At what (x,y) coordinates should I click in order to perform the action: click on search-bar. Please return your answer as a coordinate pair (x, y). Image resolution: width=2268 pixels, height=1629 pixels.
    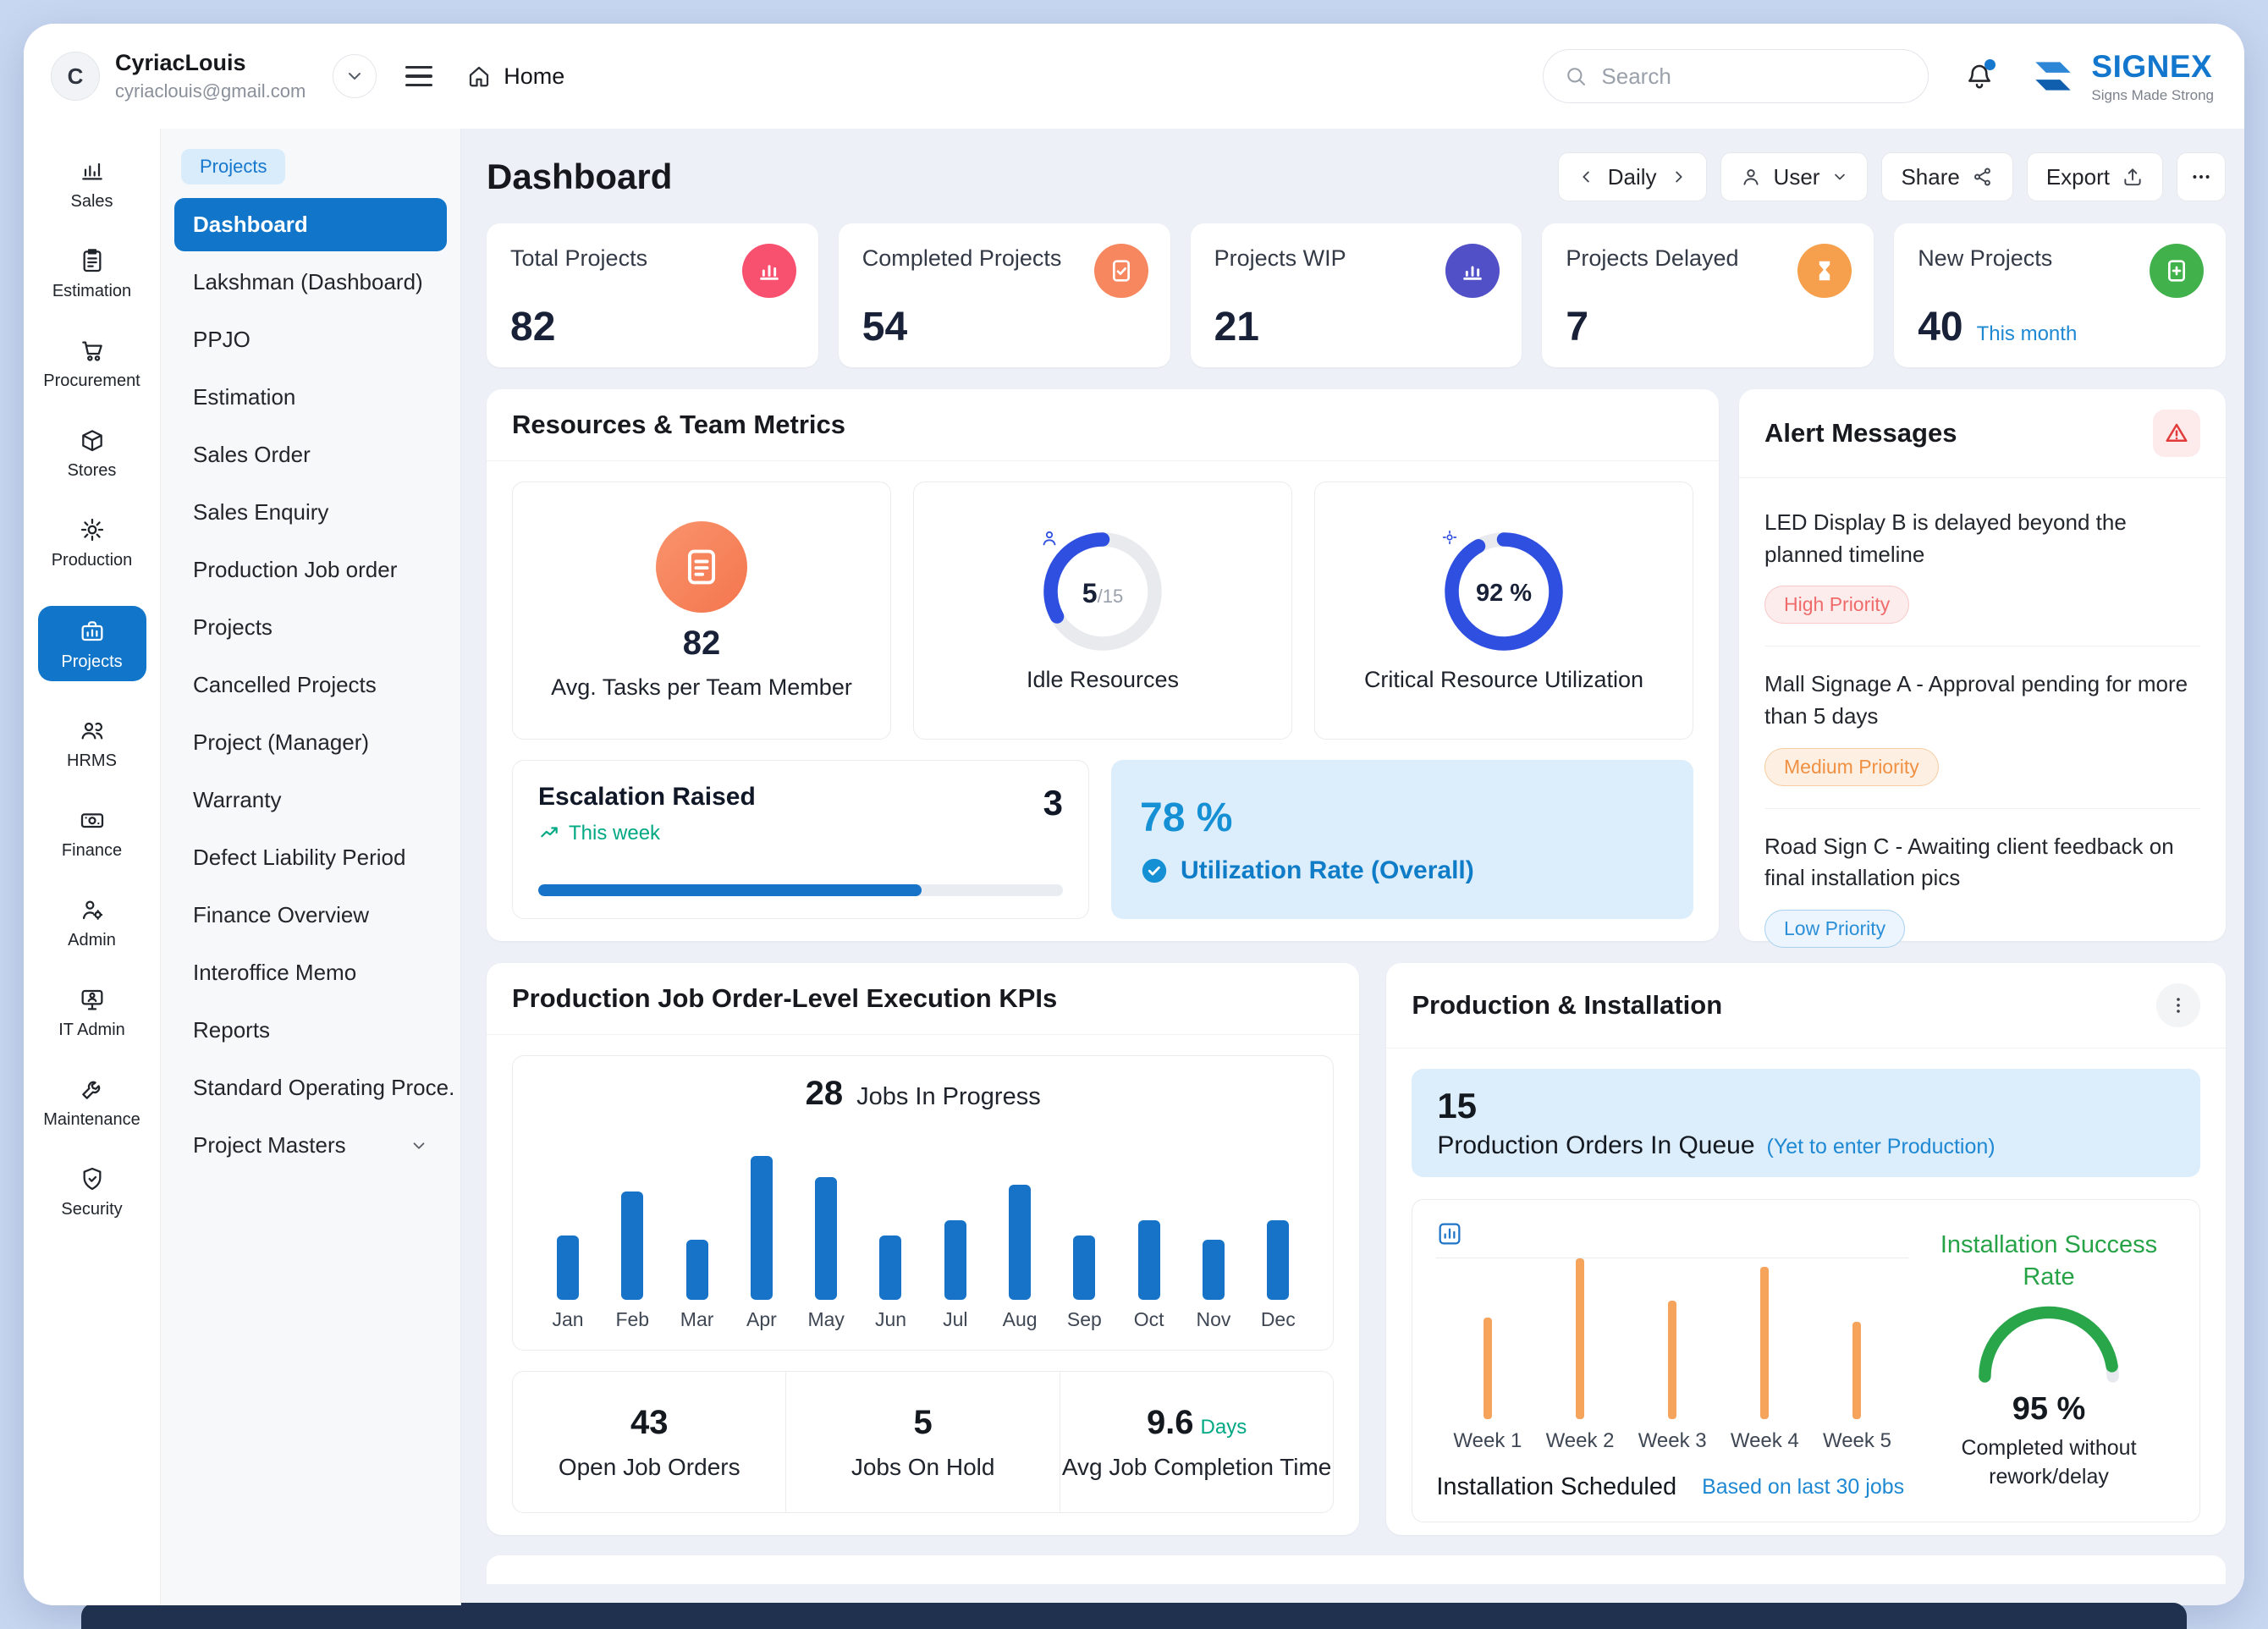
    Looking at the image, I should click on (1736, 76).